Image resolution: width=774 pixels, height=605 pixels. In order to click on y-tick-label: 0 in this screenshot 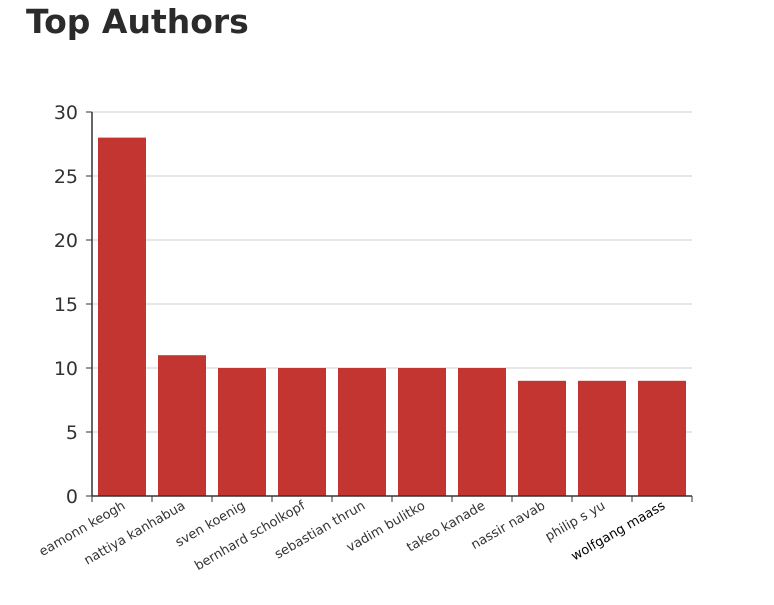, I will do `click(72, 497)`.